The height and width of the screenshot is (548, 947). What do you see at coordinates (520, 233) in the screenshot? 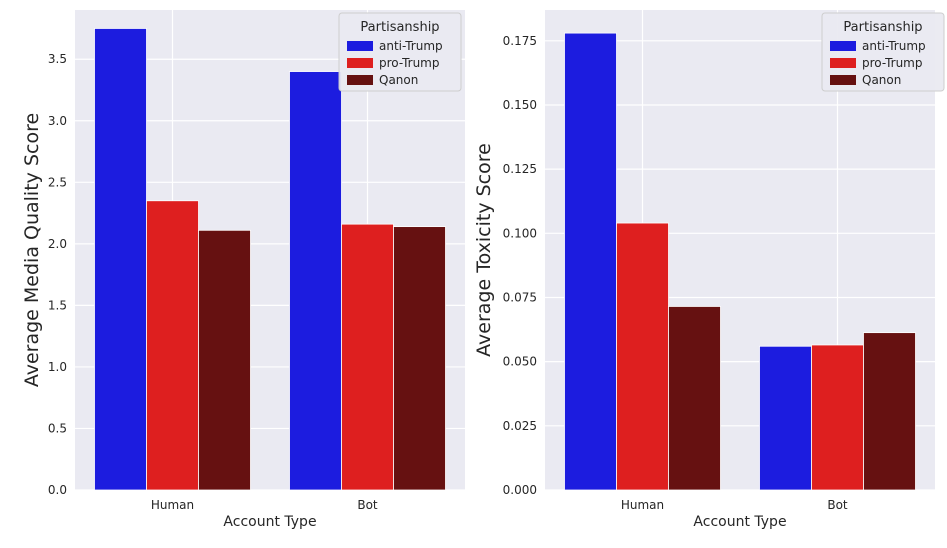
I see `y-tick-label: 0.100` at bounding box center [520, 233].